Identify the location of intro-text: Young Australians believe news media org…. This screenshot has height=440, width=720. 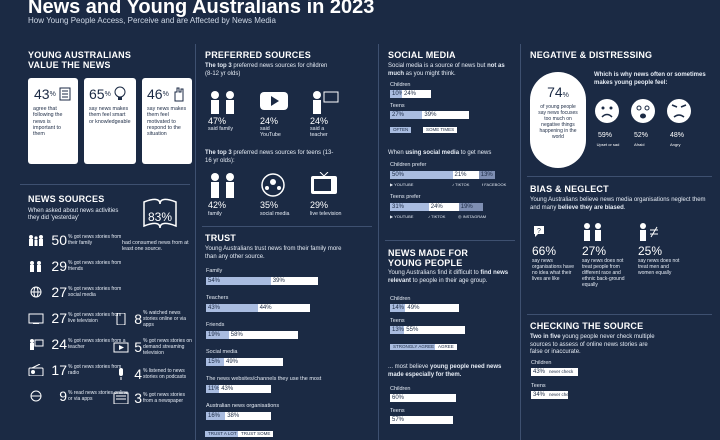
(618, 204).